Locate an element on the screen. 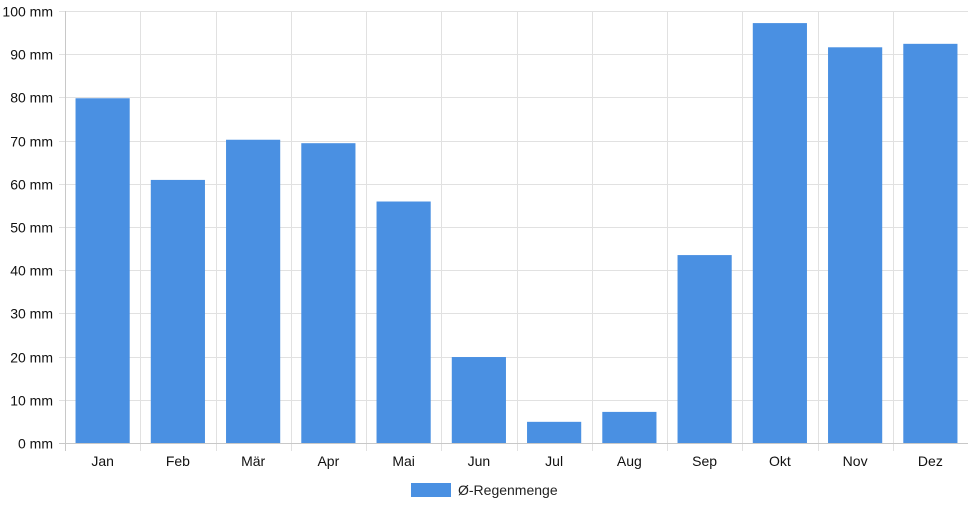 This screenshot has height=508, width=968. x-tick-label: Apr is located at coordinates (328, 461).